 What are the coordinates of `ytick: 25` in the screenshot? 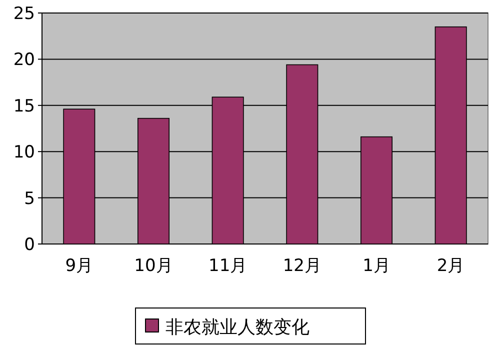 It's located at (24, 14).